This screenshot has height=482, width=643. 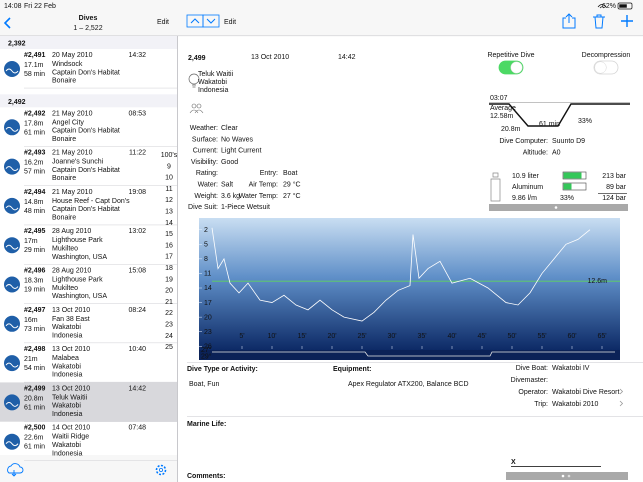 What do you see at coordinates (169, 336) in the screenshot?
I see `index-letter: 24` at bounding box center [169, 336].